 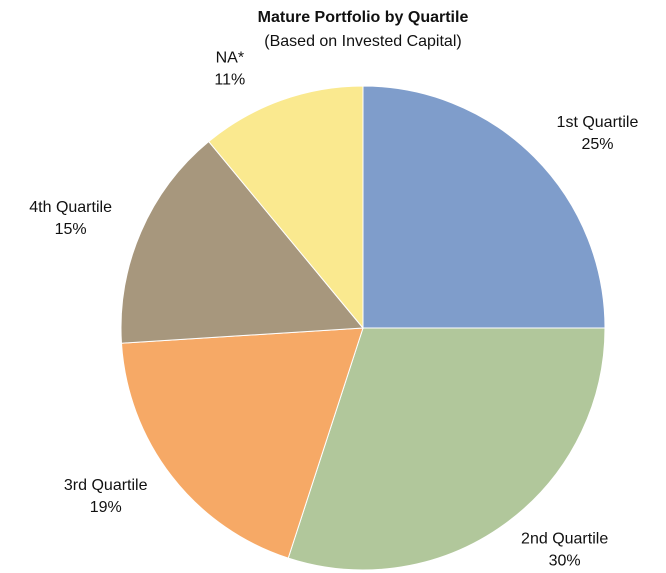 What do you see at coordinates (106, 485) in the screenshot?
I see `slice-label: 3rd Quartile` at bounding box center [106, 485].